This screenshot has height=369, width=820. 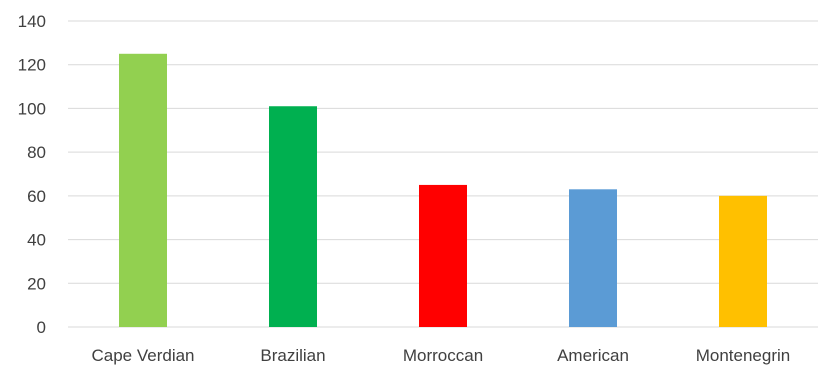 I want to click on bar-american, so click(x=593, y=258).